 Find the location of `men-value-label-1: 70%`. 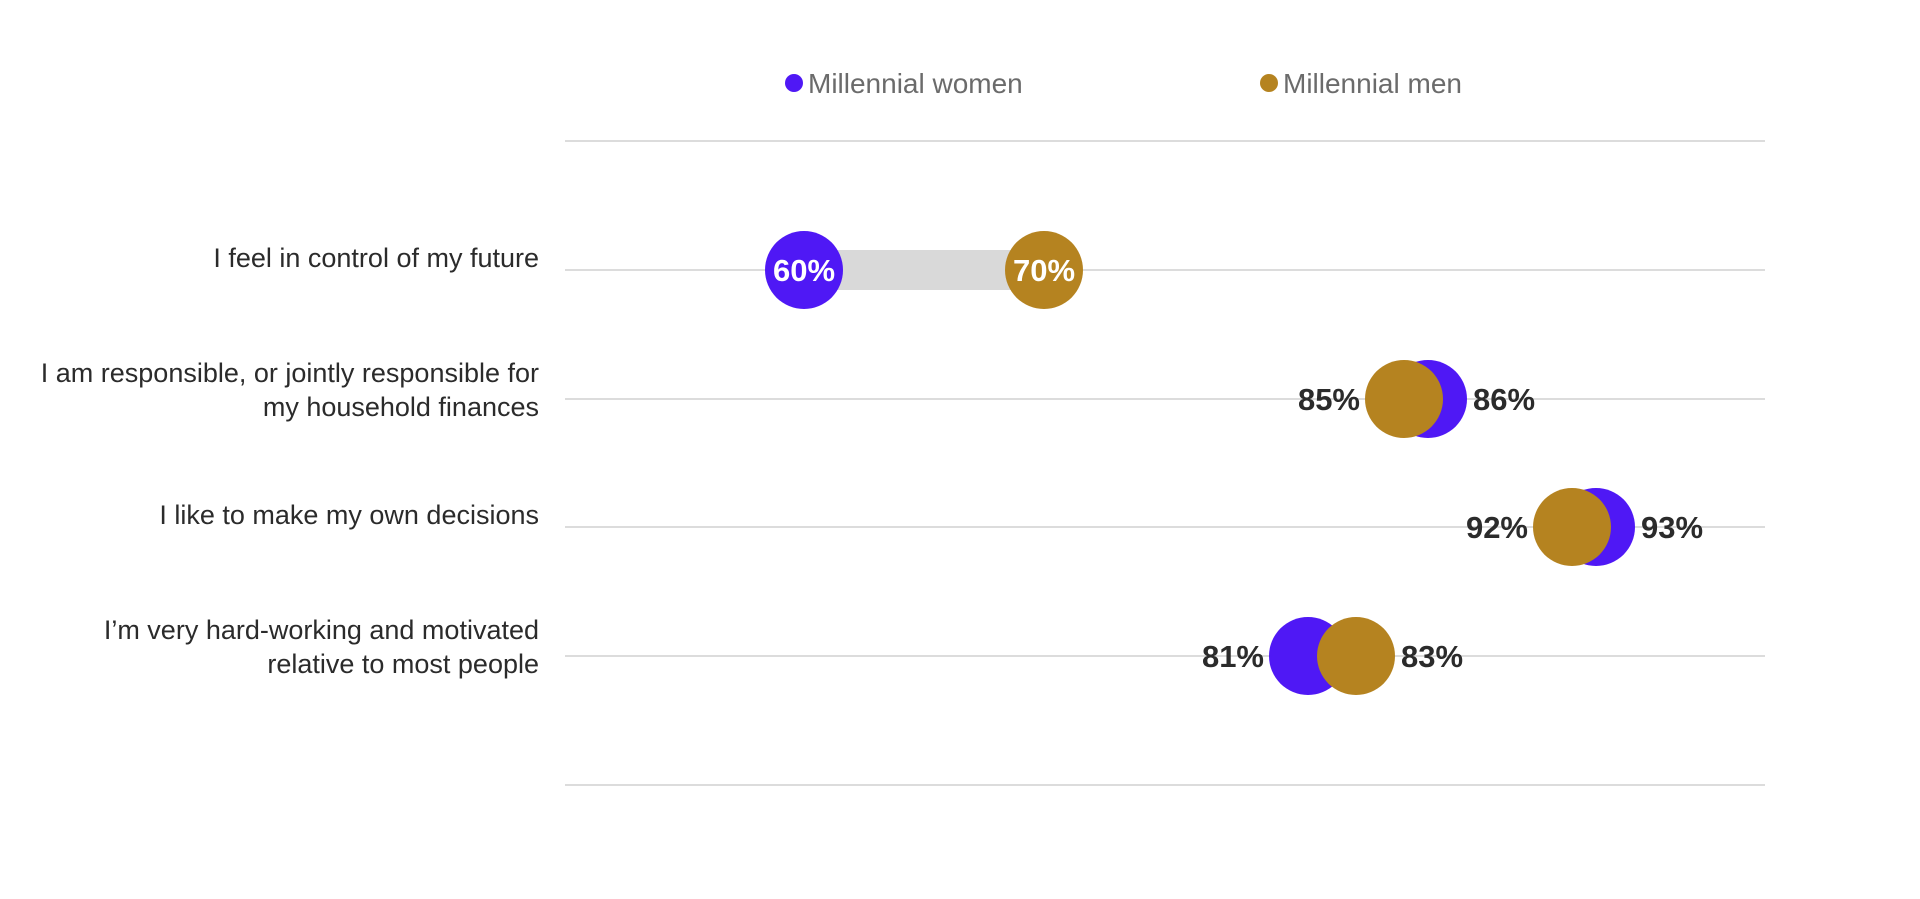

men-value-label-1: 70% is located at coordinates (1044, 270).